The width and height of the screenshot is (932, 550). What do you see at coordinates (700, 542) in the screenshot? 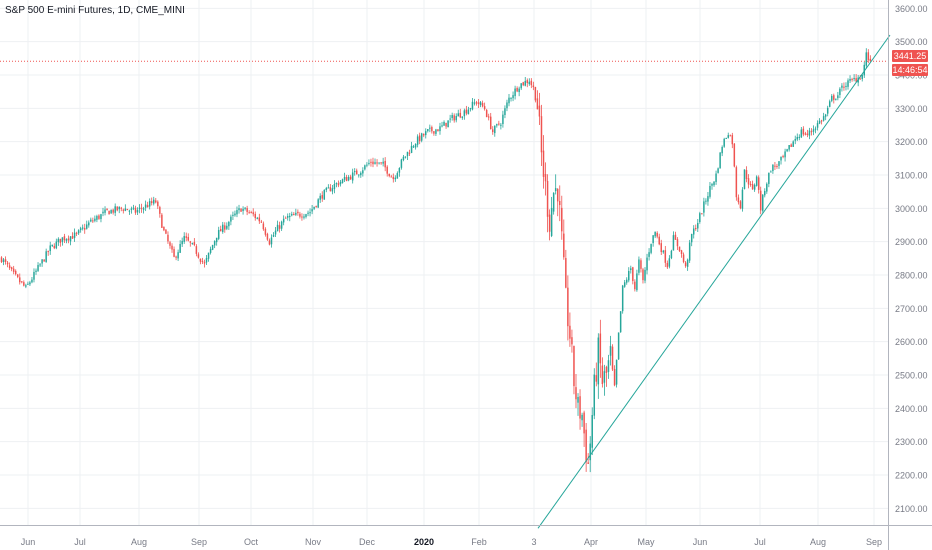
I see `x-tick-label: Jun` at bounding box center [700, 542].